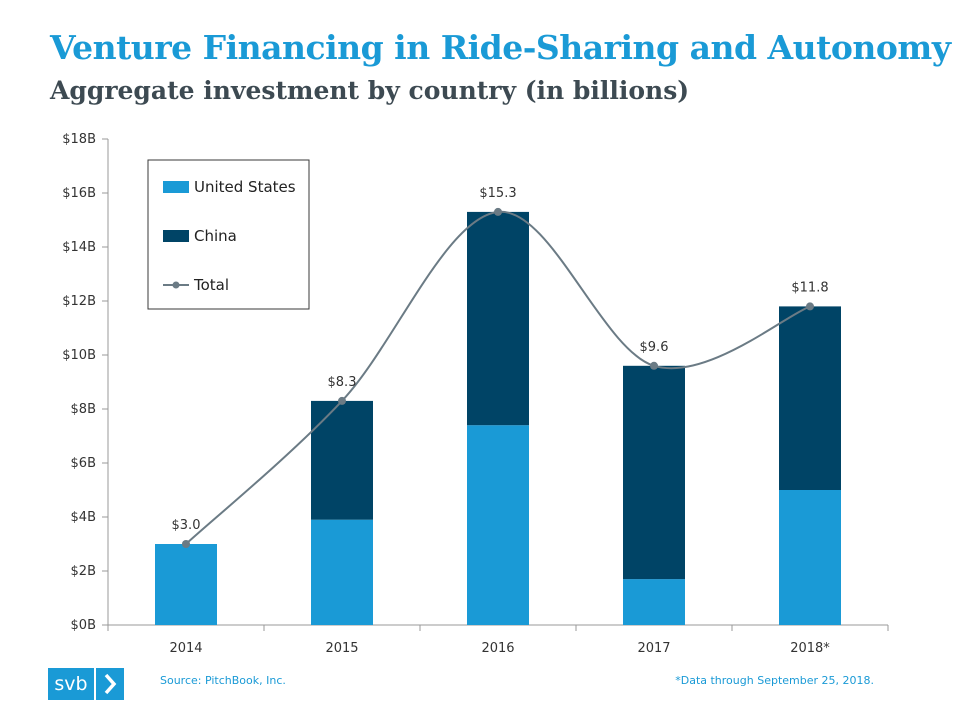  What do you see at coordinates (774, 680) in the screenshot?
I see `footnote: *Data through September 25, 2018.` at bounding box center [774, 680].